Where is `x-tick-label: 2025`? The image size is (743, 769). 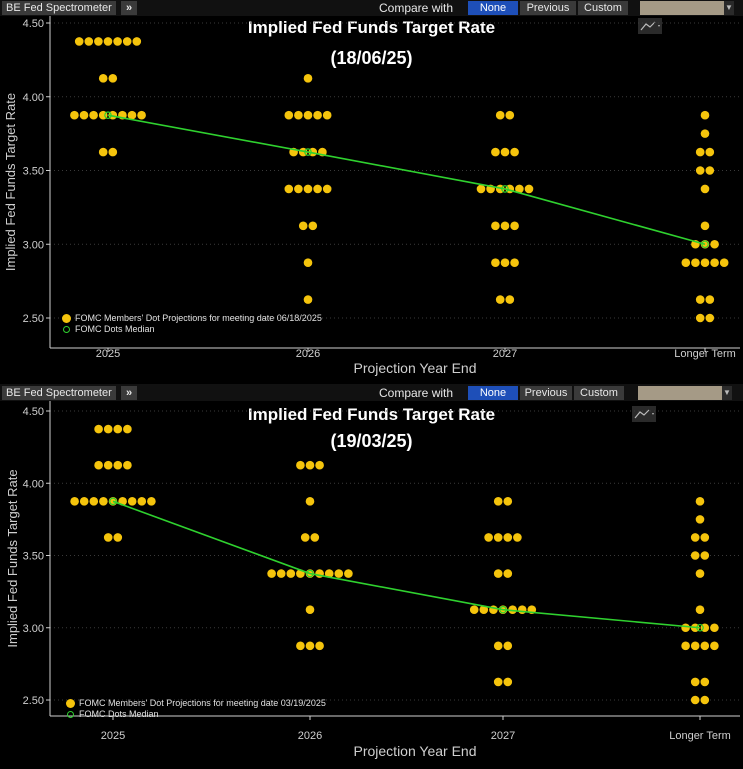 x-tick-label: 2025 is located at coordinates (108, 354).